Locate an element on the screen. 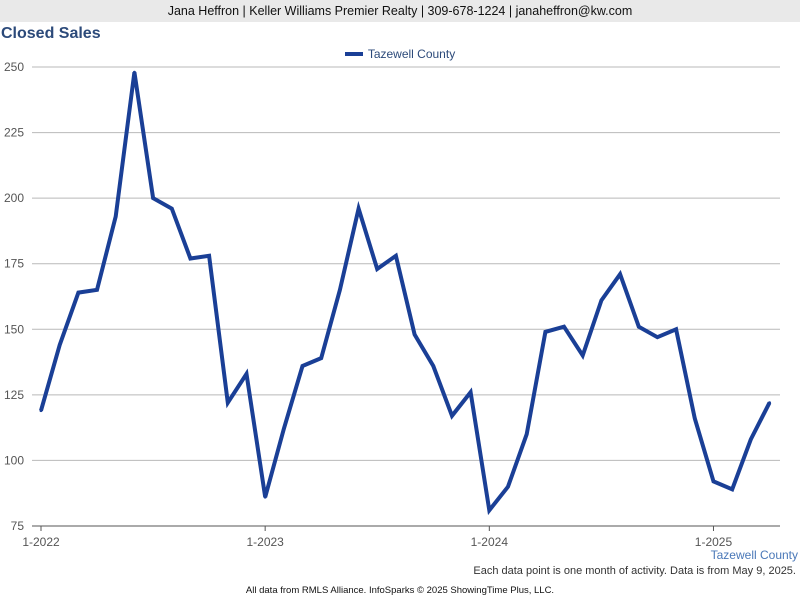  legend-swatch is located at coordinates (353, 53).